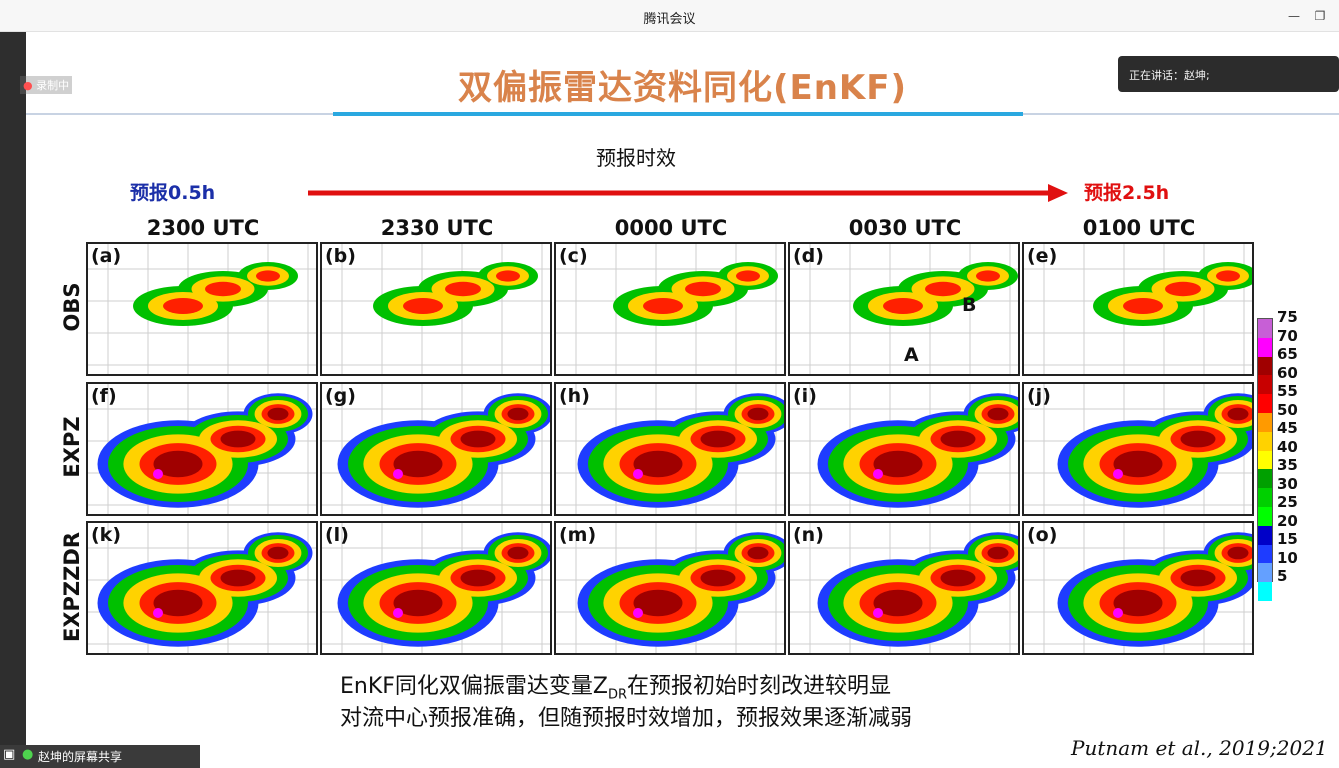 This screenshot has height=768, width=1339. Describe the element at coordinates (671, 228) in the screenshot. I see `column-header: 0000 UTC` at that location.